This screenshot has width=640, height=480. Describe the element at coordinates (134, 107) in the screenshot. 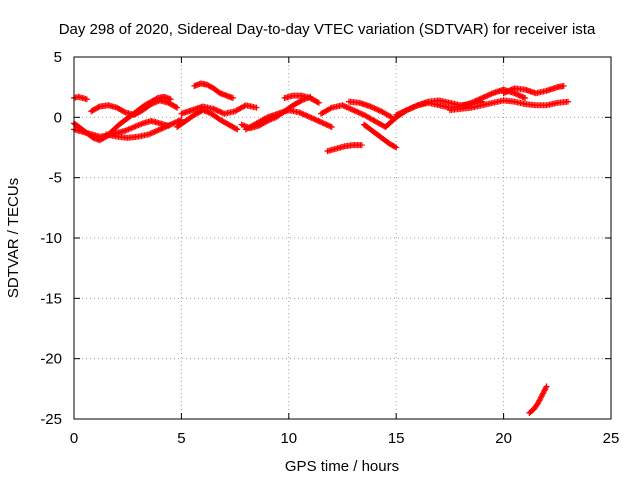

I see `series-arc-d` at that location.